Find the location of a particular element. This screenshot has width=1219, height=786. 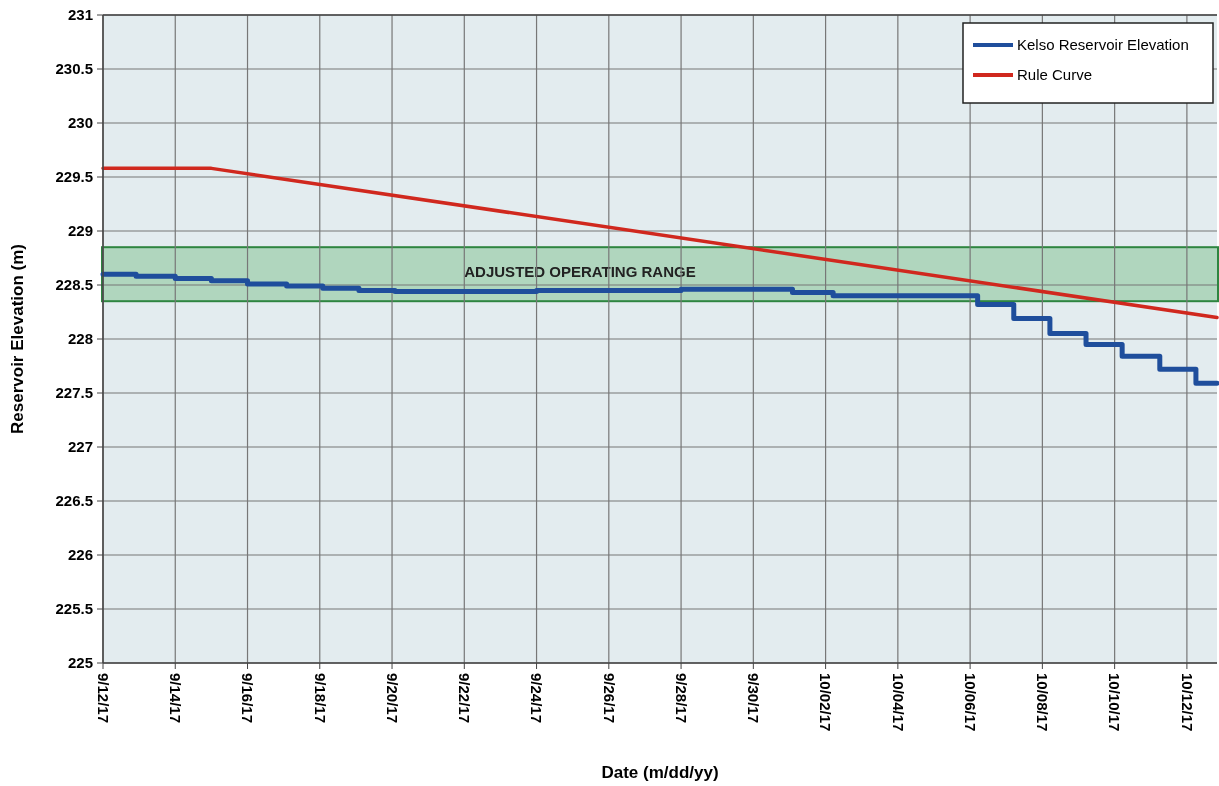

y-tick-label: 231 is located at coordinates (80, 15).